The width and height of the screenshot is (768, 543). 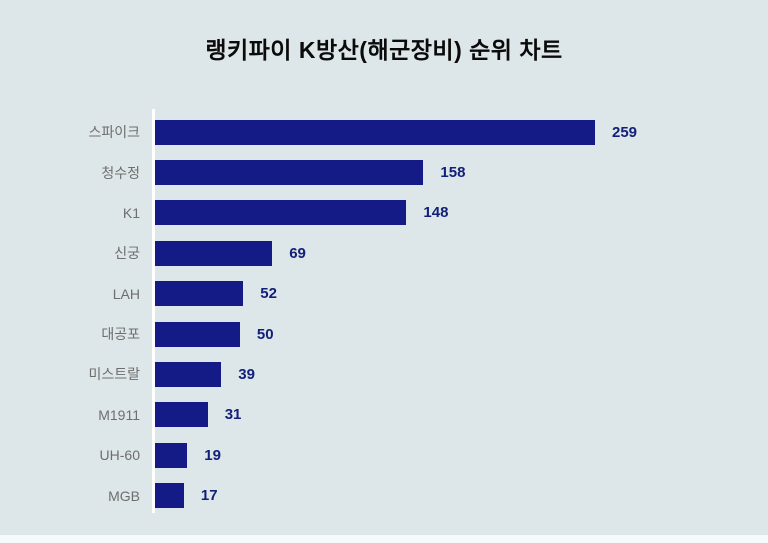 I want to click on bar-row: 청수정 158, so click(x=384, y=172).